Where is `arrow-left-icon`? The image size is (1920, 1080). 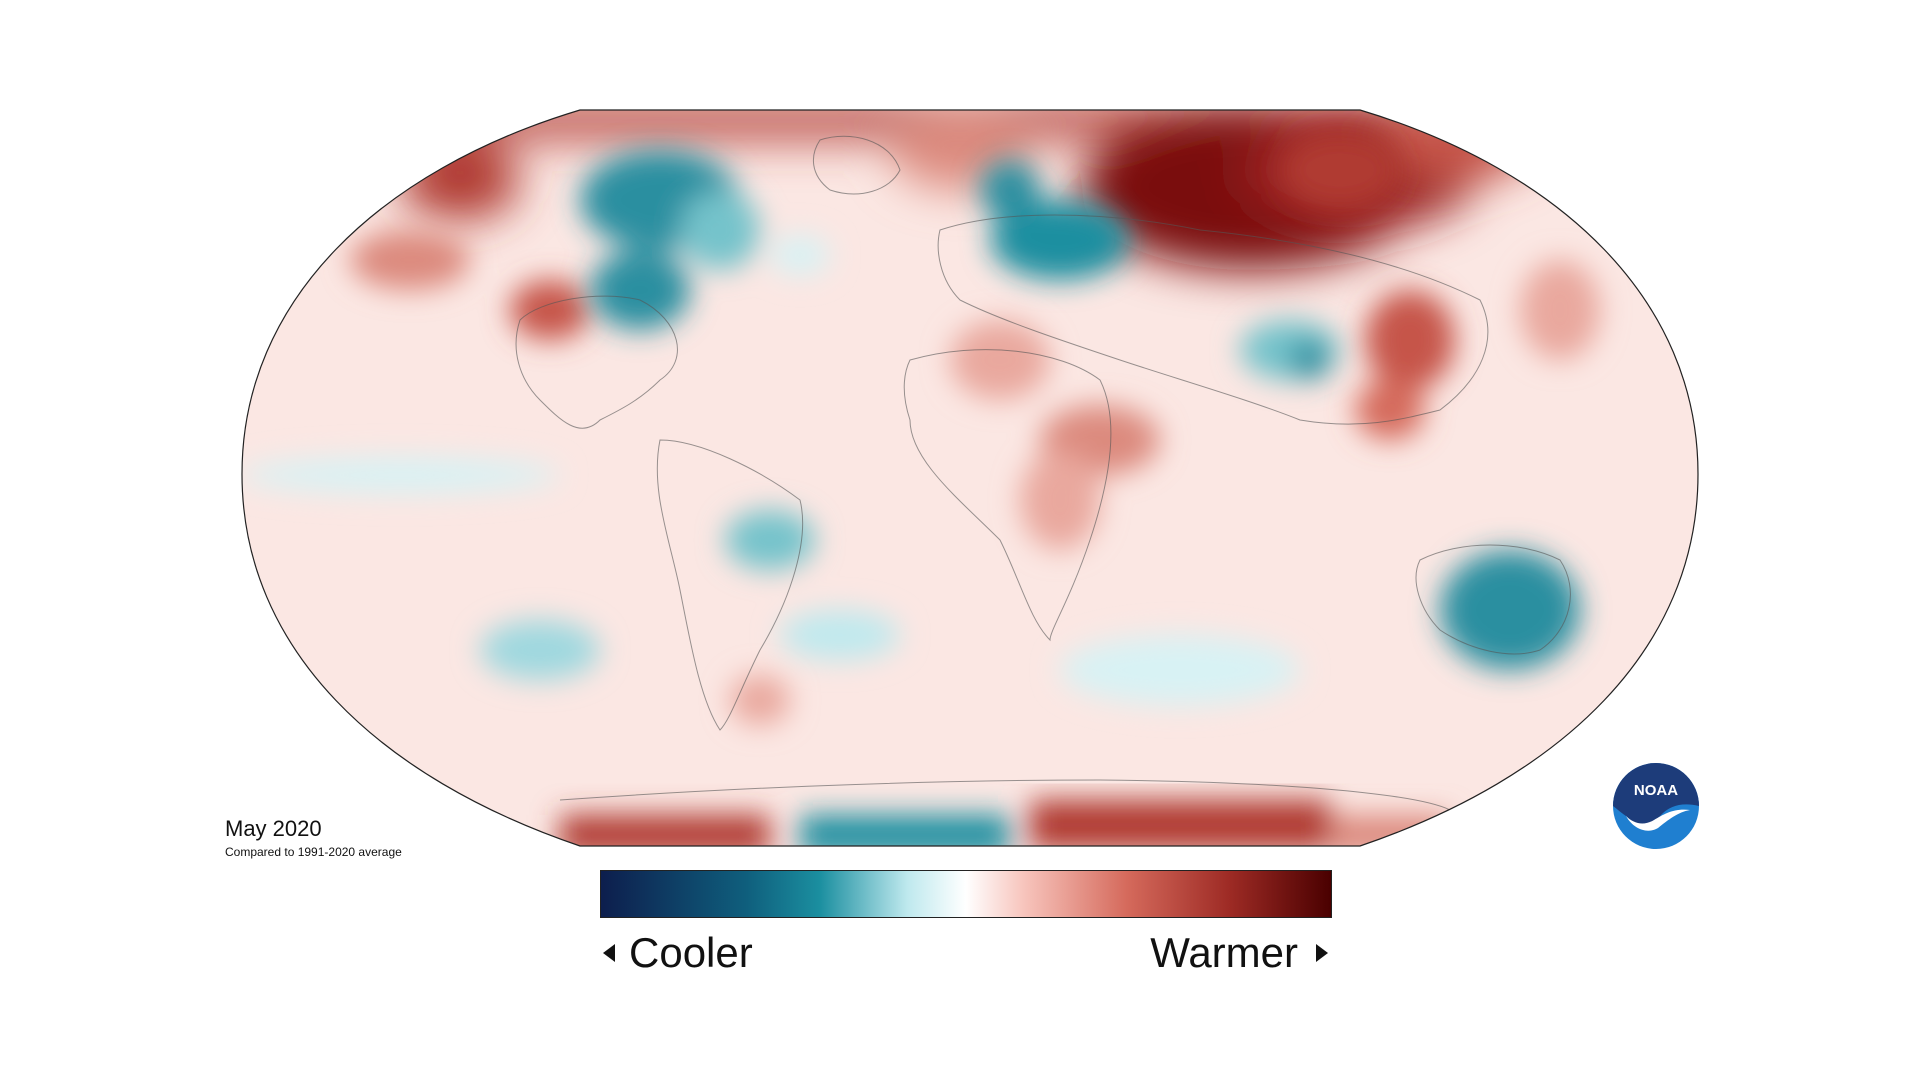 arrow-left-icon is located at coordinates (609, 953).